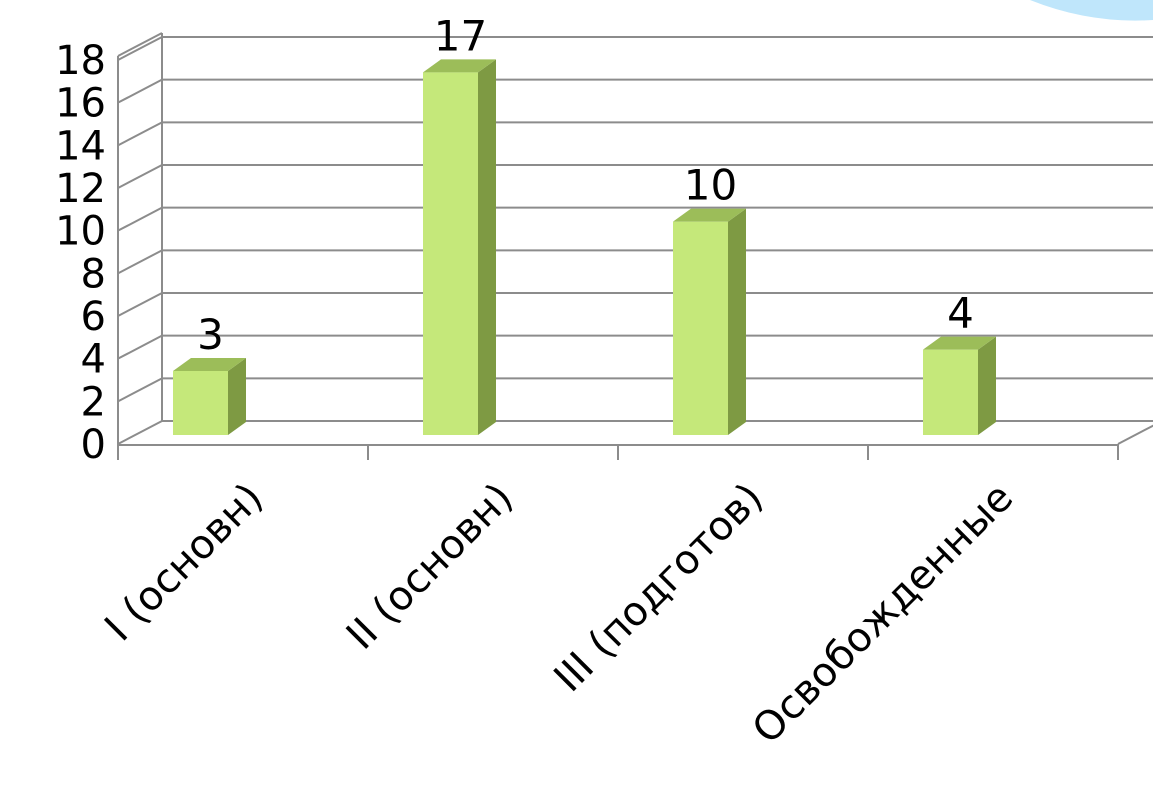  I want to click on floor-edge-right, so click(1135, 434).